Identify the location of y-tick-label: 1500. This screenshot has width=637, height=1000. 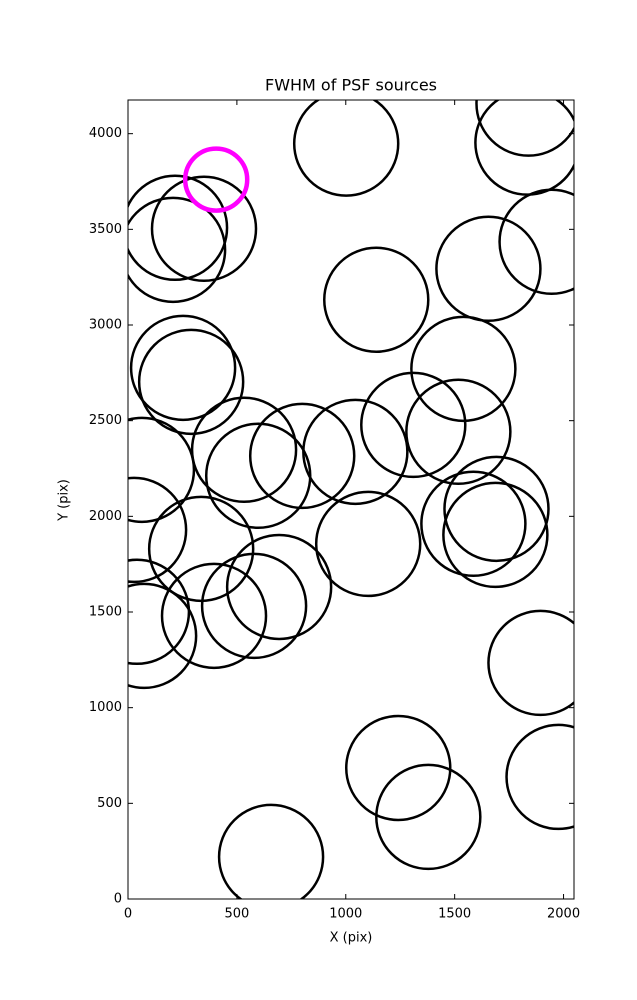
(105, 612).